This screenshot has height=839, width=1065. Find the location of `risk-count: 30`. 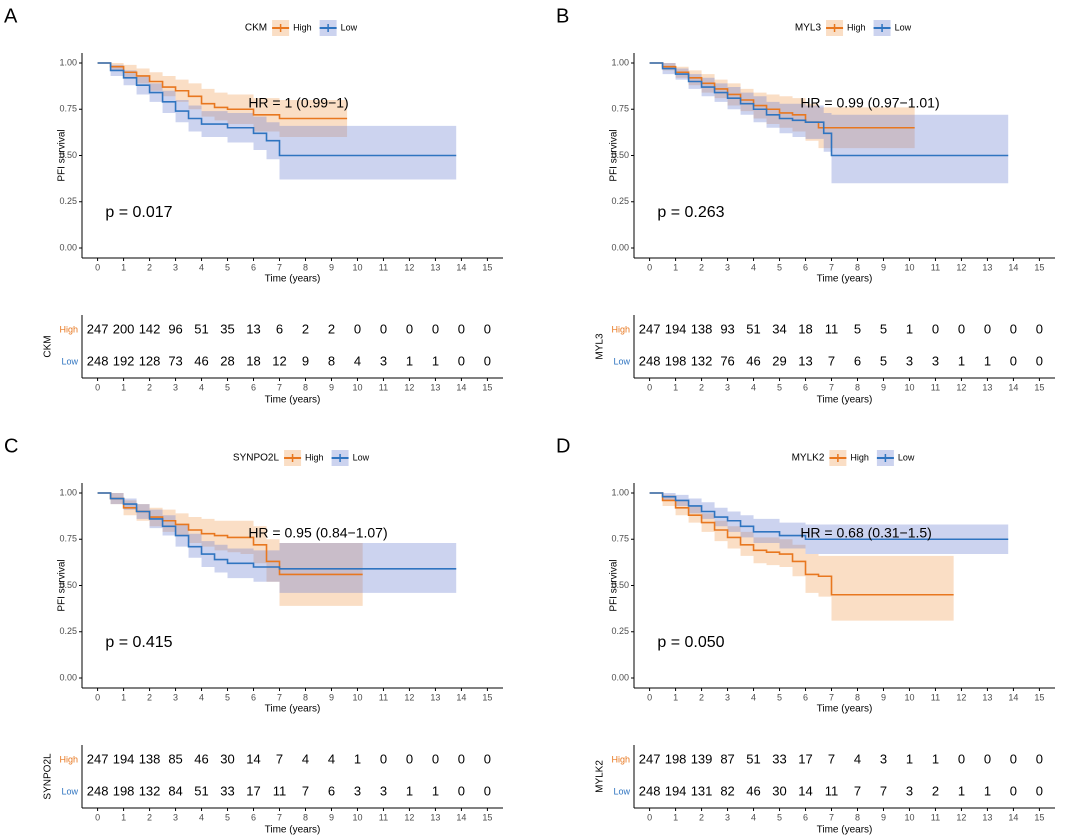

risk-count: 30 is located at coordinates (779, 790).